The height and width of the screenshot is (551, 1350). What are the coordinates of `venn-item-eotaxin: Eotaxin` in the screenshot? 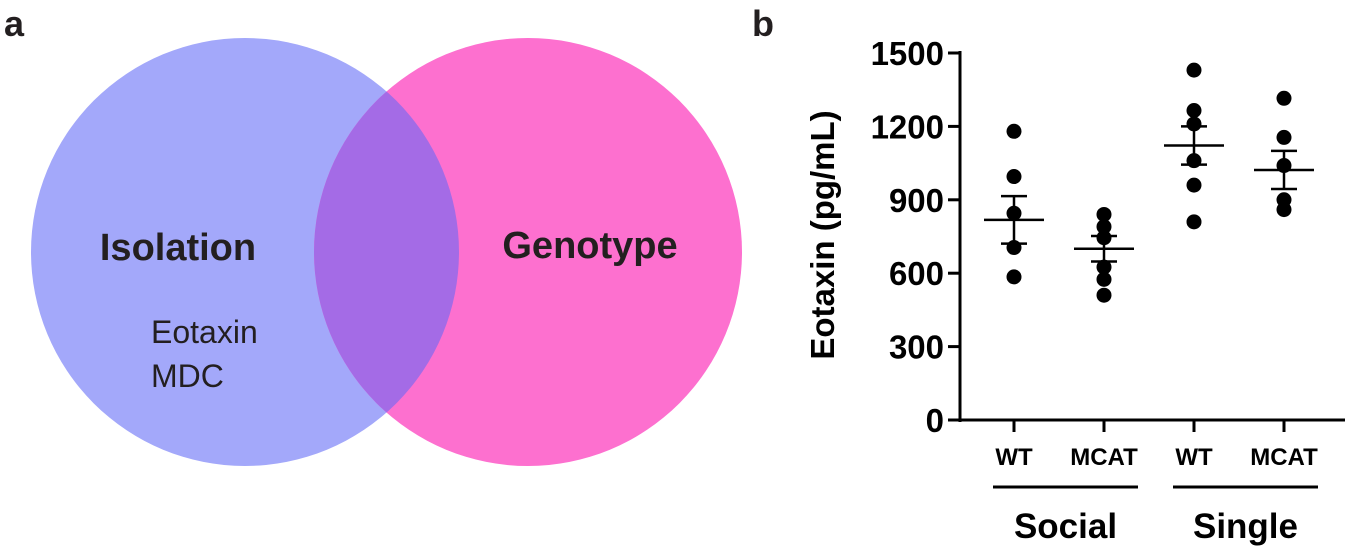 It's located at (204, 332).